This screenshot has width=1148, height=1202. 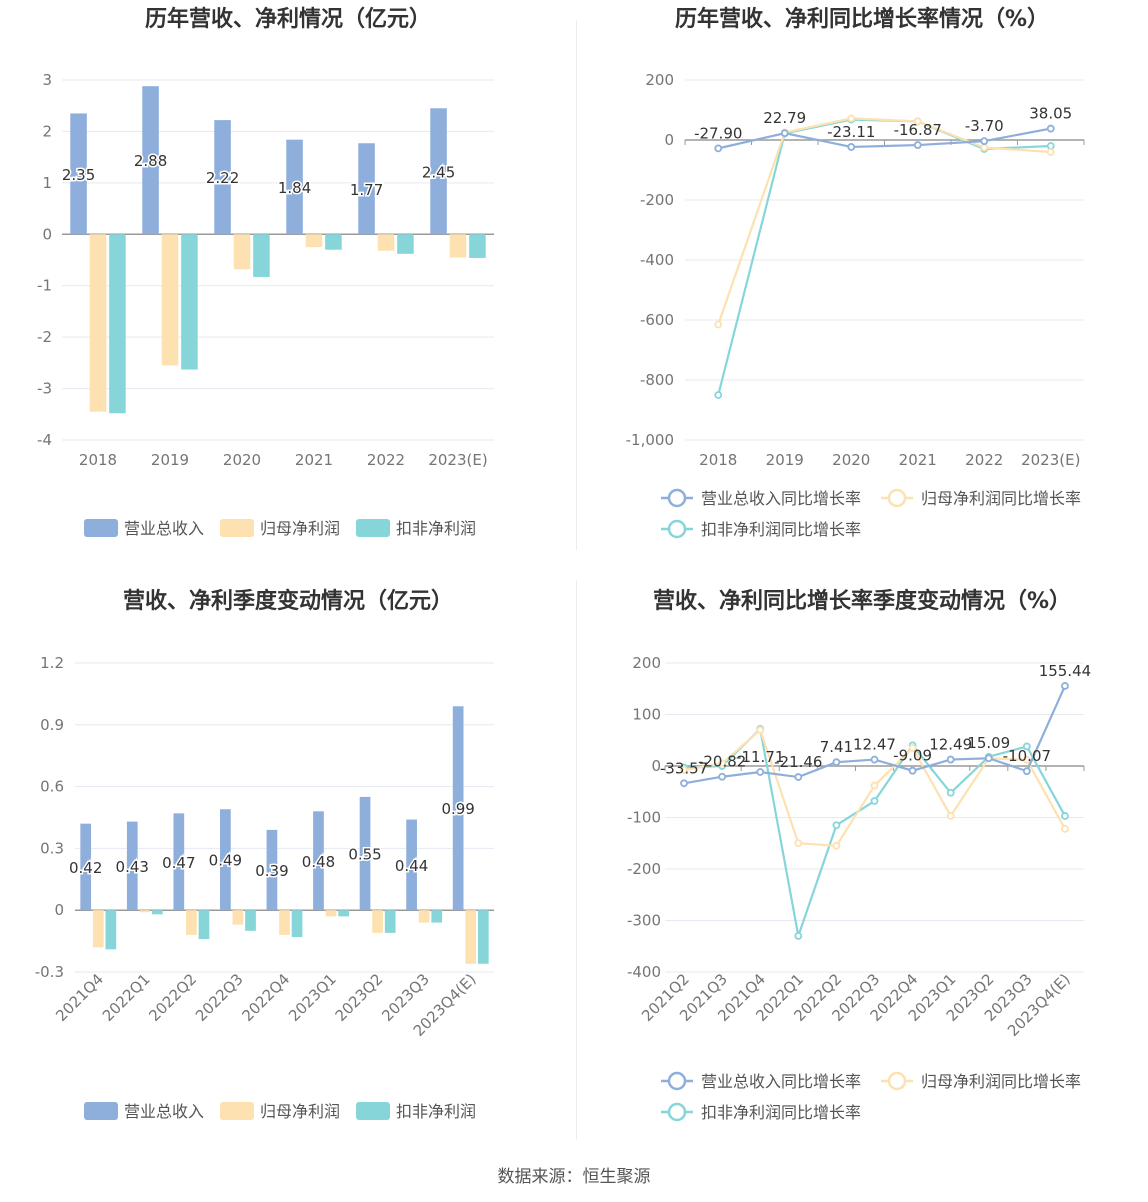 I want to click on data-label: 2.88, so click(x=150, y=161).